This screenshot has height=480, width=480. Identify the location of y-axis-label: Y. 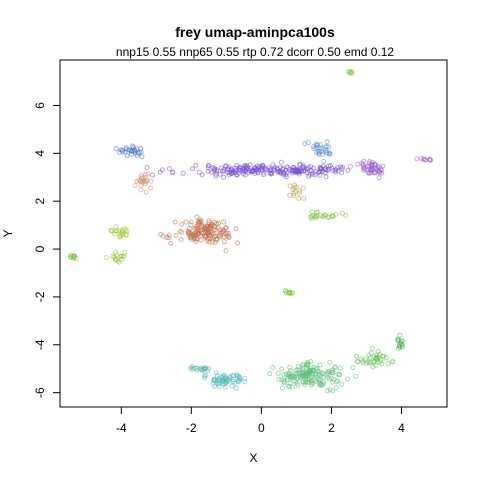
(8, 233).